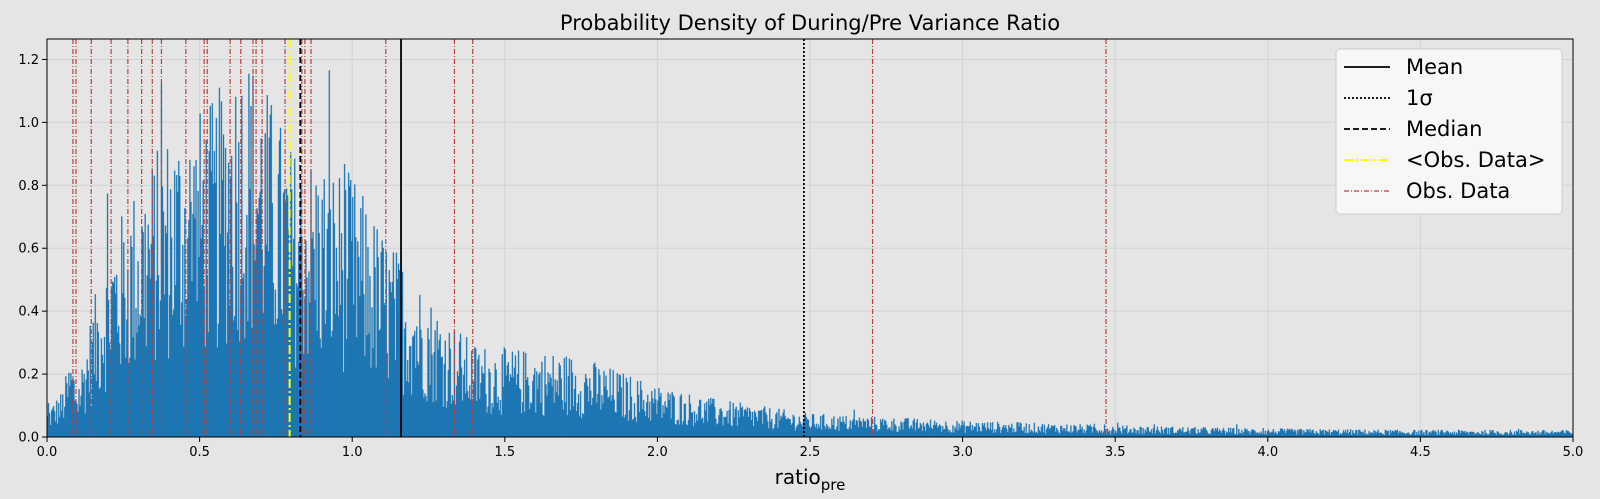  What do you see at coordinates (1434, 67) in the screenshot?
I see `legend-label-mean: Mean` at bounding box center [1434, 67].